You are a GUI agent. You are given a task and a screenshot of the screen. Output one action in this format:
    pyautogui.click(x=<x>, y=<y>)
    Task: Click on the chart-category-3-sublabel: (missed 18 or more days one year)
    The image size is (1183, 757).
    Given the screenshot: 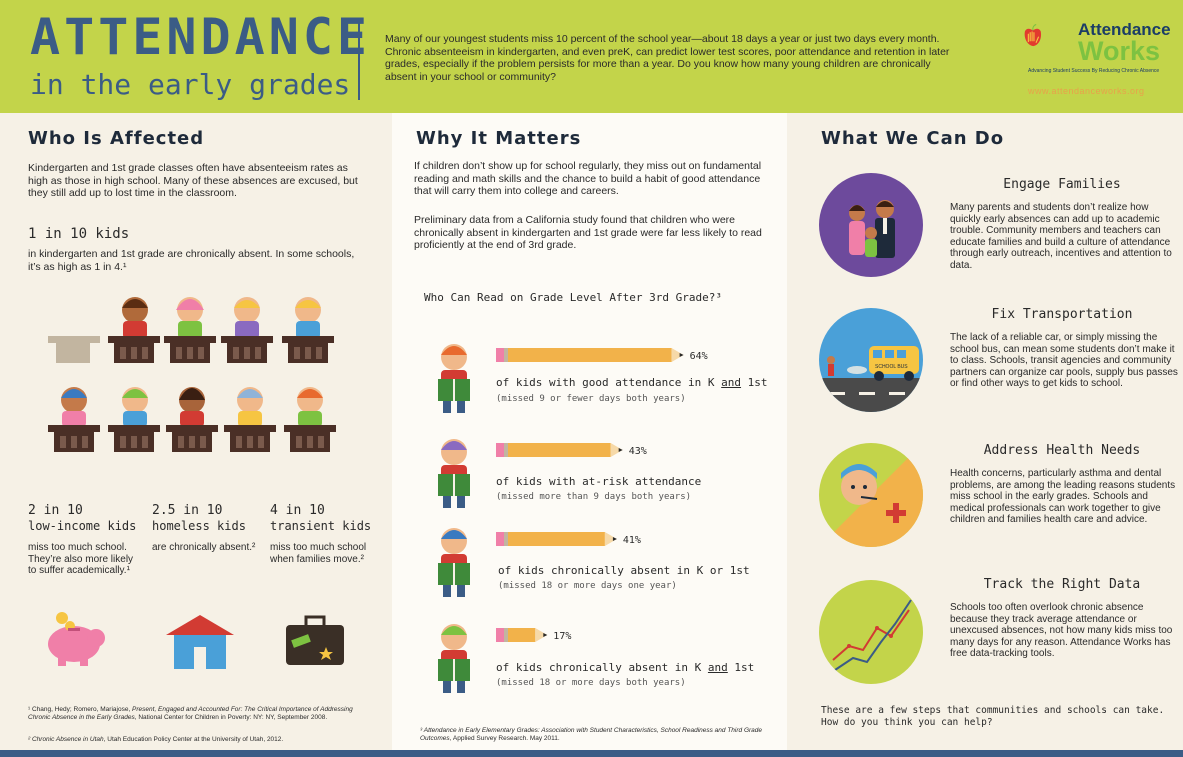 What is the action you would take?
    pyautogui.click(x=587, y=586)
    